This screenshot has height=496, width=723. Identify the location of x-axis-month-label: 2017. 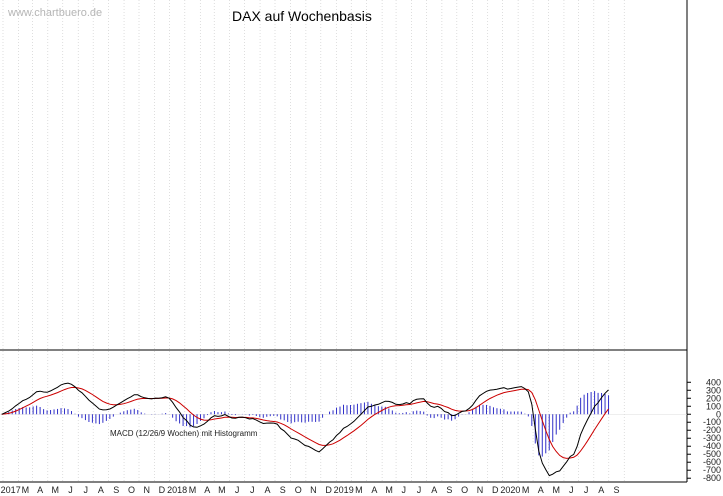
(11, 490).